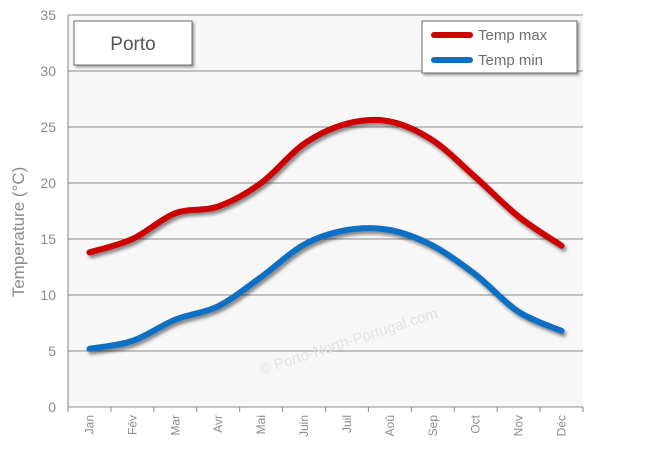 The image size is (650, 450). I want to click on x-tick-labels: Jan Fév Mar Avr Mai Juin Juil Aoû Sep Oct Nov Déc, so click(325, 425).